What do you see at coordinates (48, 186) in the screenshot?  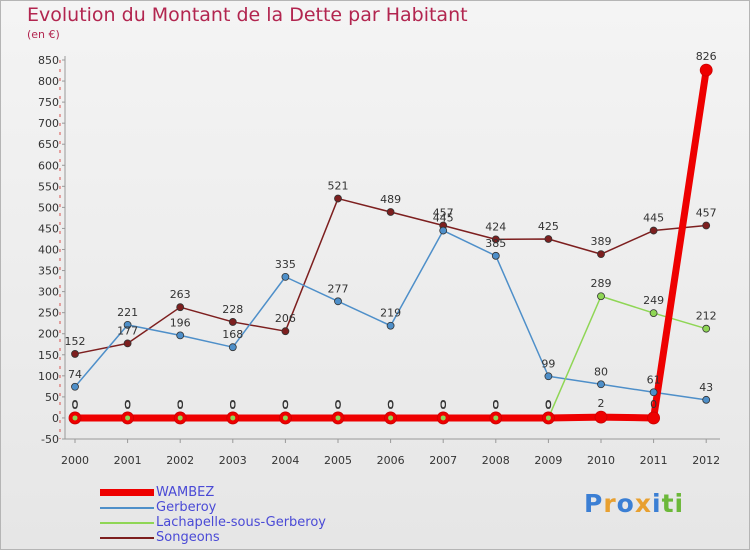 I see `y-tick-label: 550` at bounding box center [48, 186].